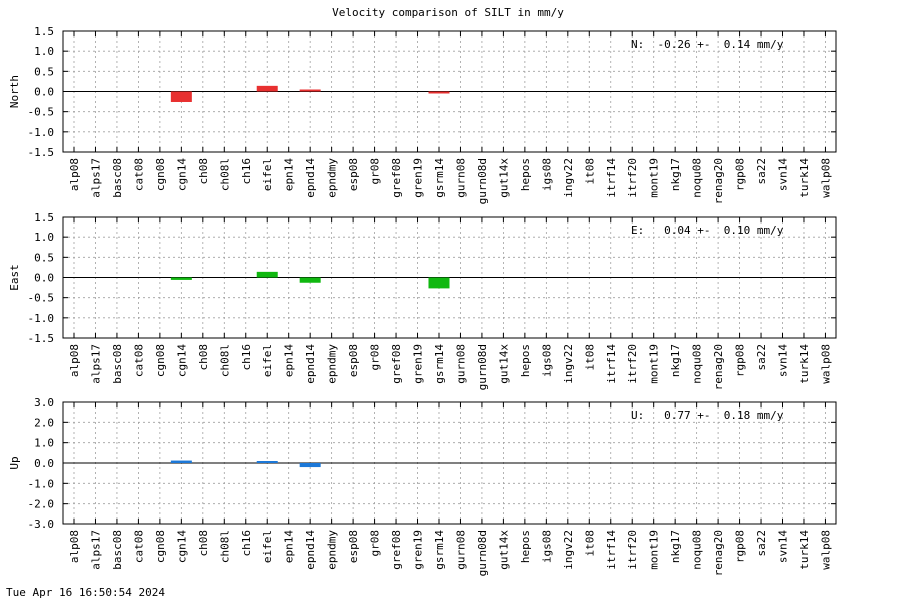 The image size is (900, 604). What do you see at coordinates (707, 415) in the screenshot?
I see `stats-annotation: U: 0.77 +- 0.18 mm/y` at bounding box center [707, 415].